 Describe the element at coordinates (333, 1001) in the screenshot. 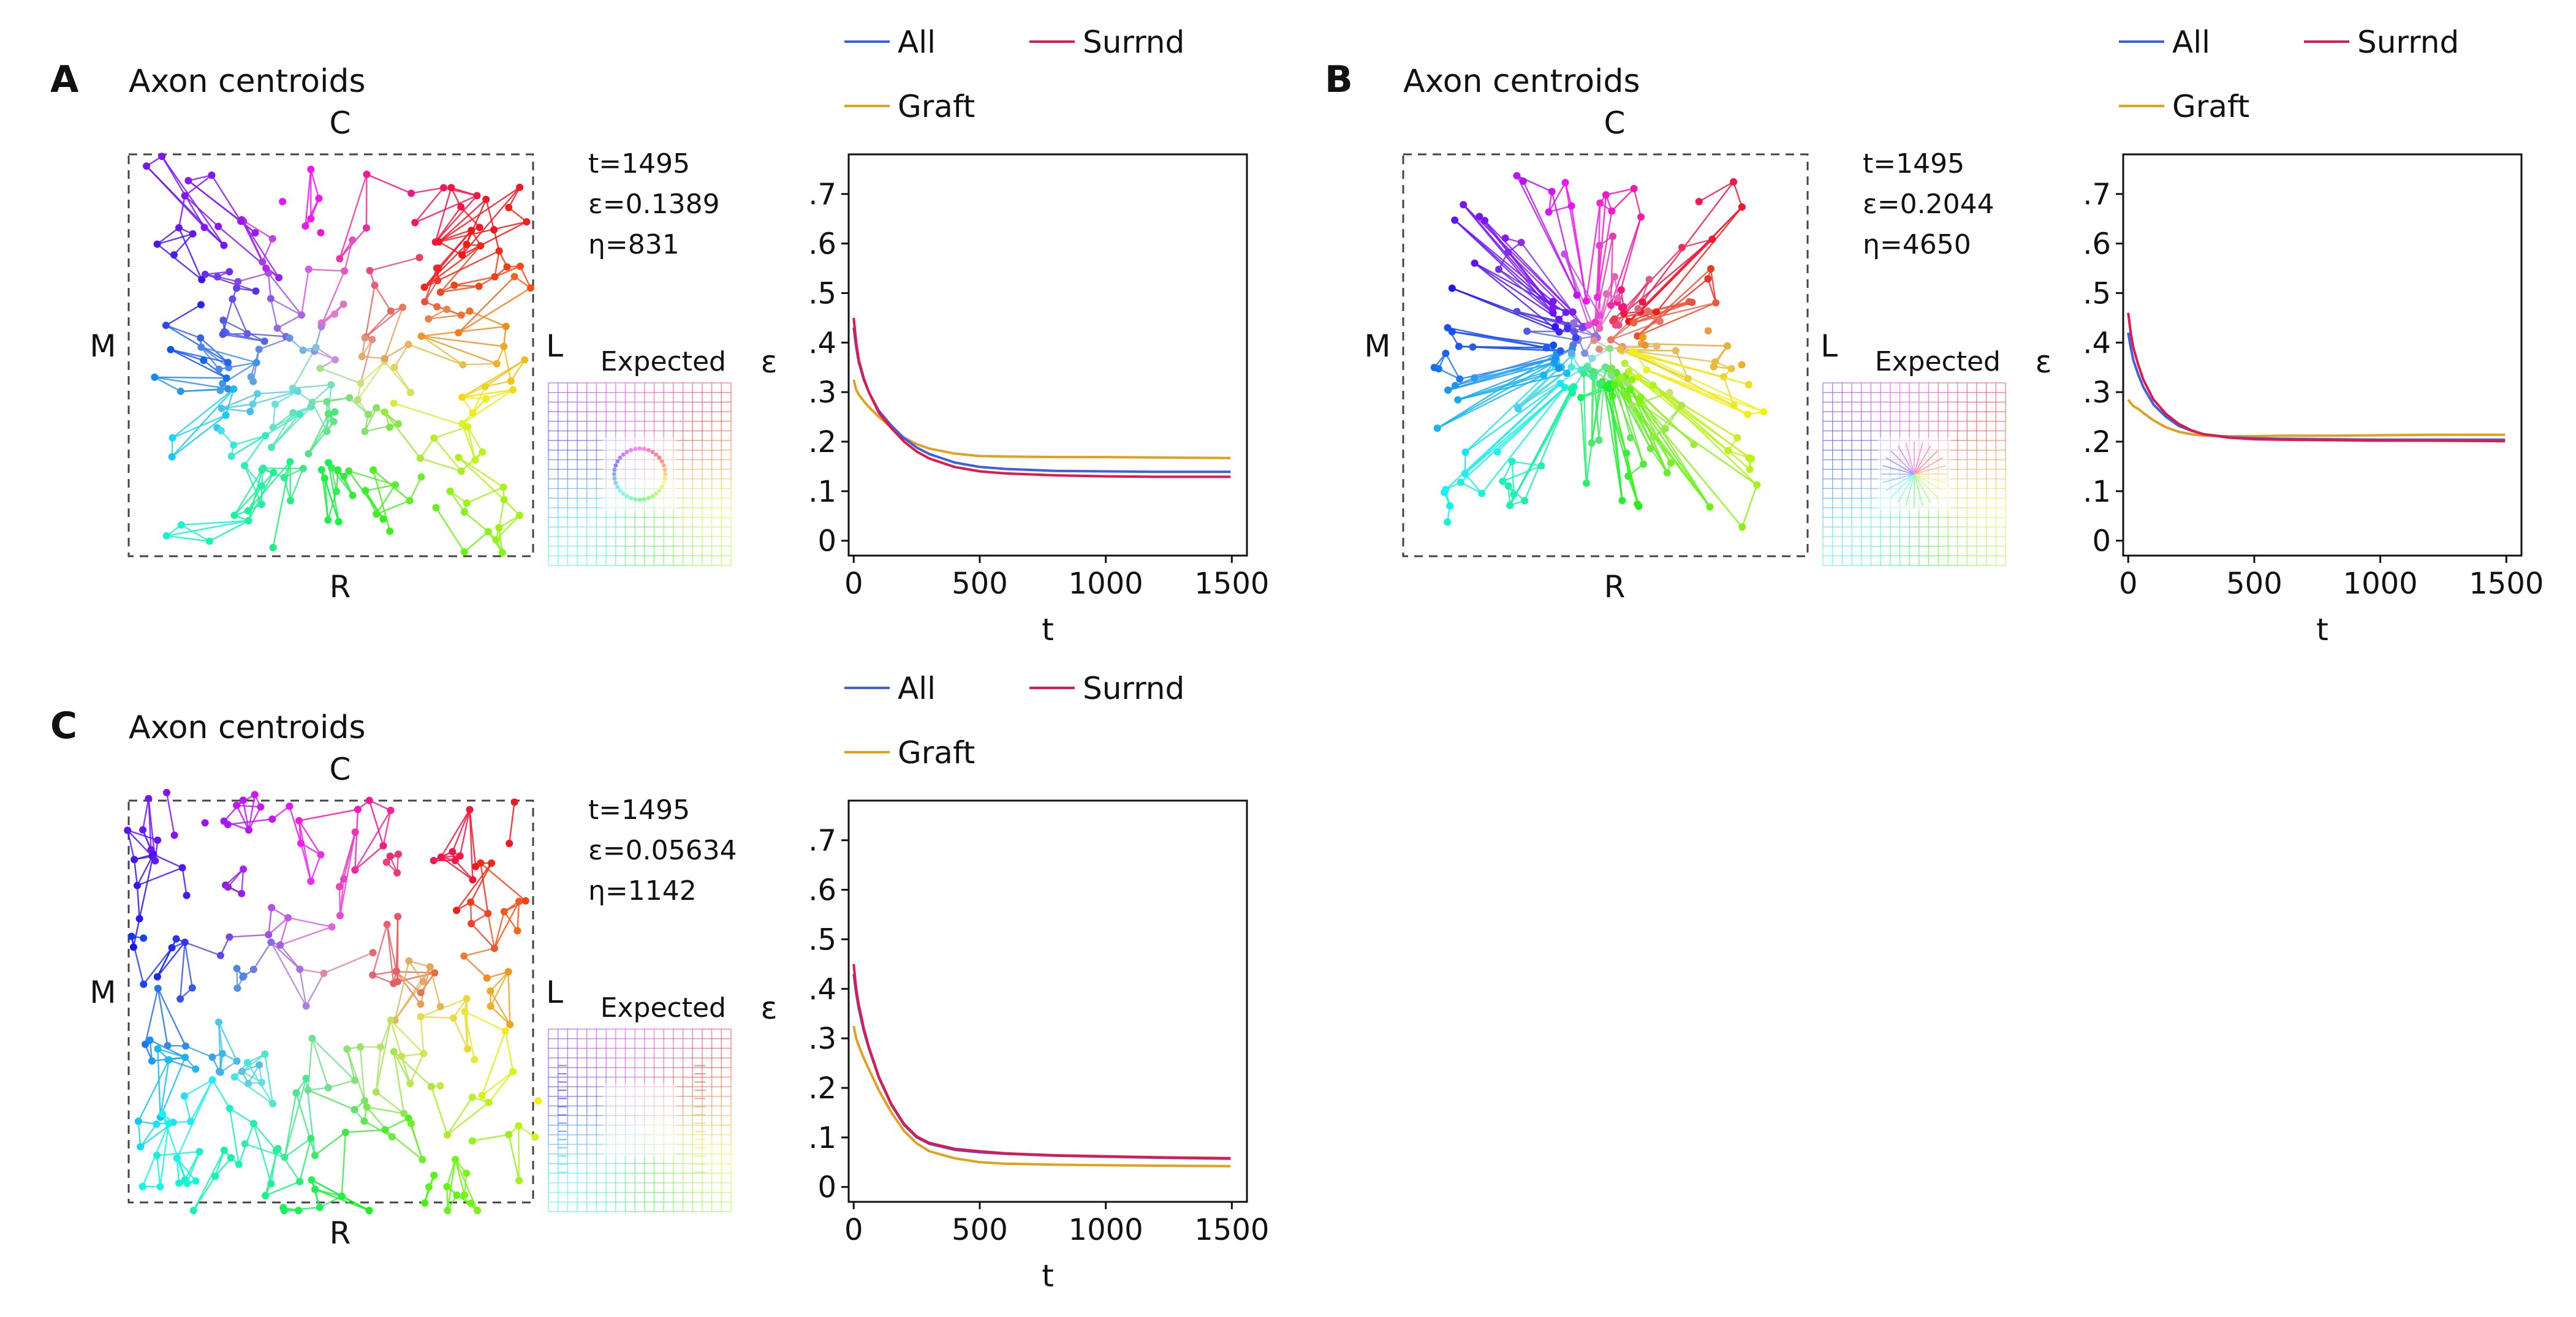

I see `axon-centroid-scatter` at that location.